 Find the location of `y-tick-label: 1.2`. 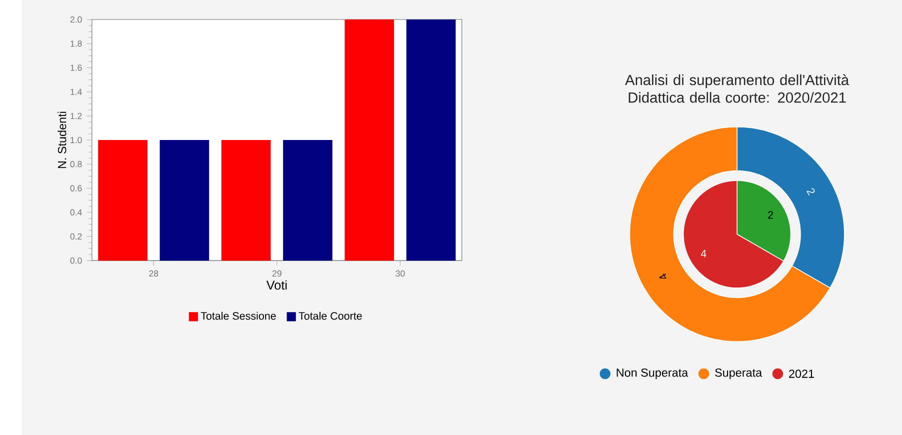

y-tick-label: 1.2 is located at coordinates (76, 115).